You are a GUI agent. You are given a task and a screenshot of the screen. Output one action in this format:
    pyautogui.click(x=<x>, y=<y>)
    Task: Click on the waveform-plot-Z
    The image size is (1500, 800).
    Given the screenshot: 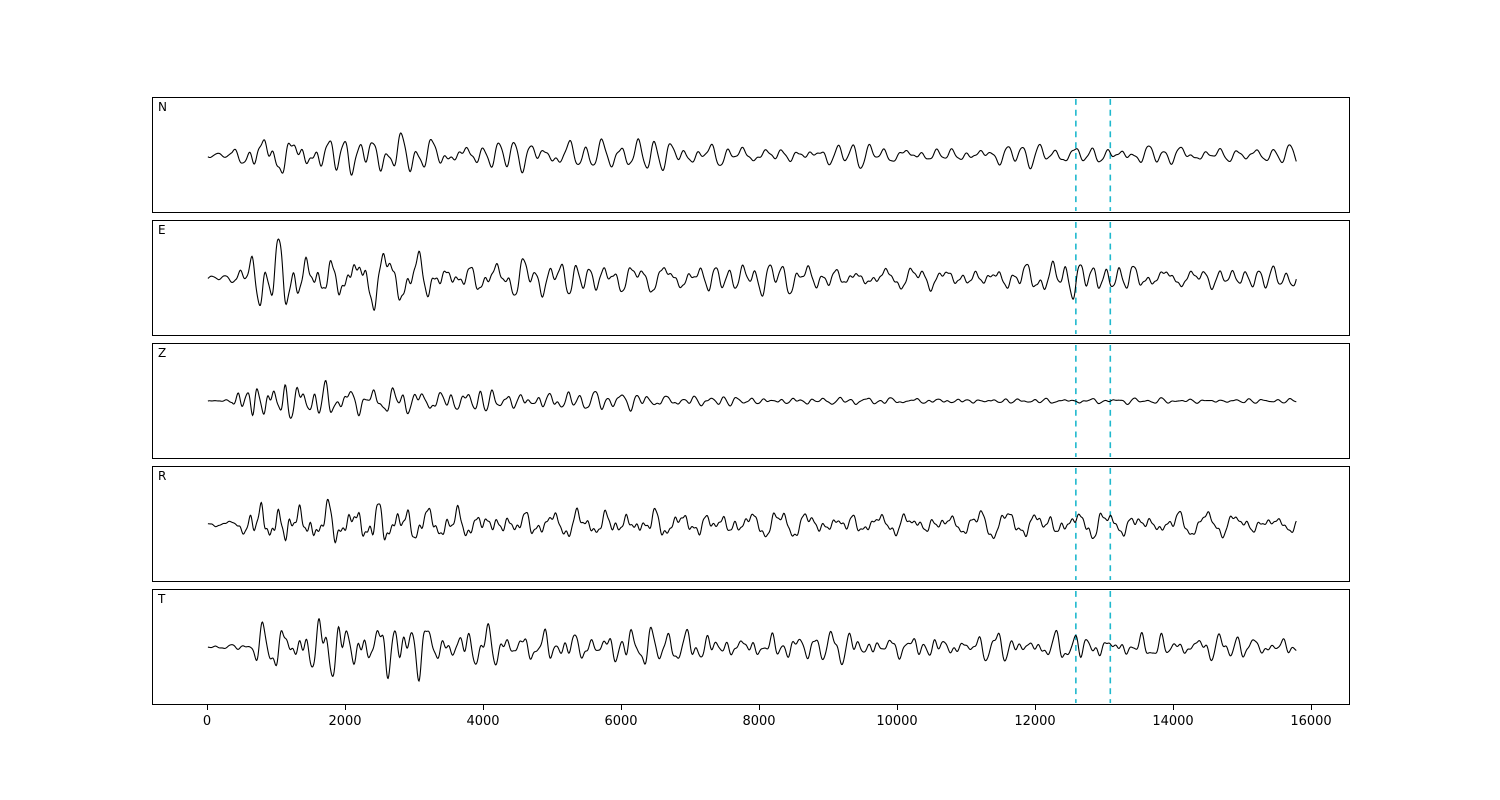 What is the action you would take?
    pyautogui.click(x=752, y=401)
    